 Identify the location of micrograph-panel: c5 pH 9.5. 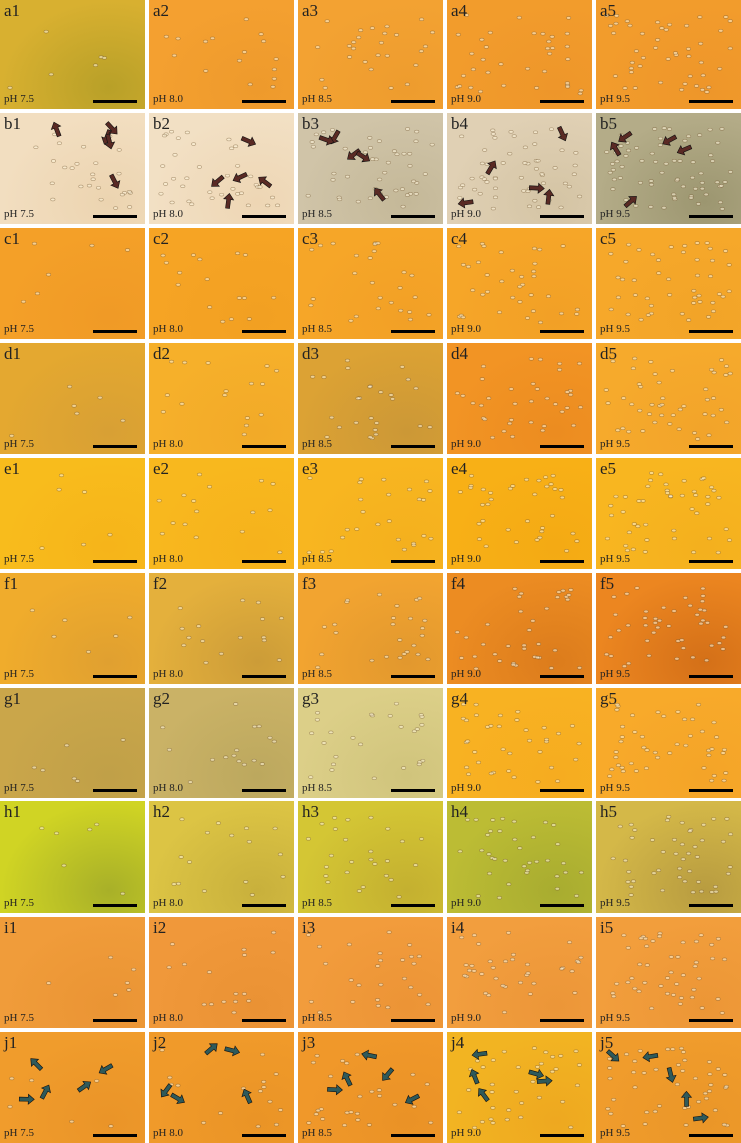
(668, 283).